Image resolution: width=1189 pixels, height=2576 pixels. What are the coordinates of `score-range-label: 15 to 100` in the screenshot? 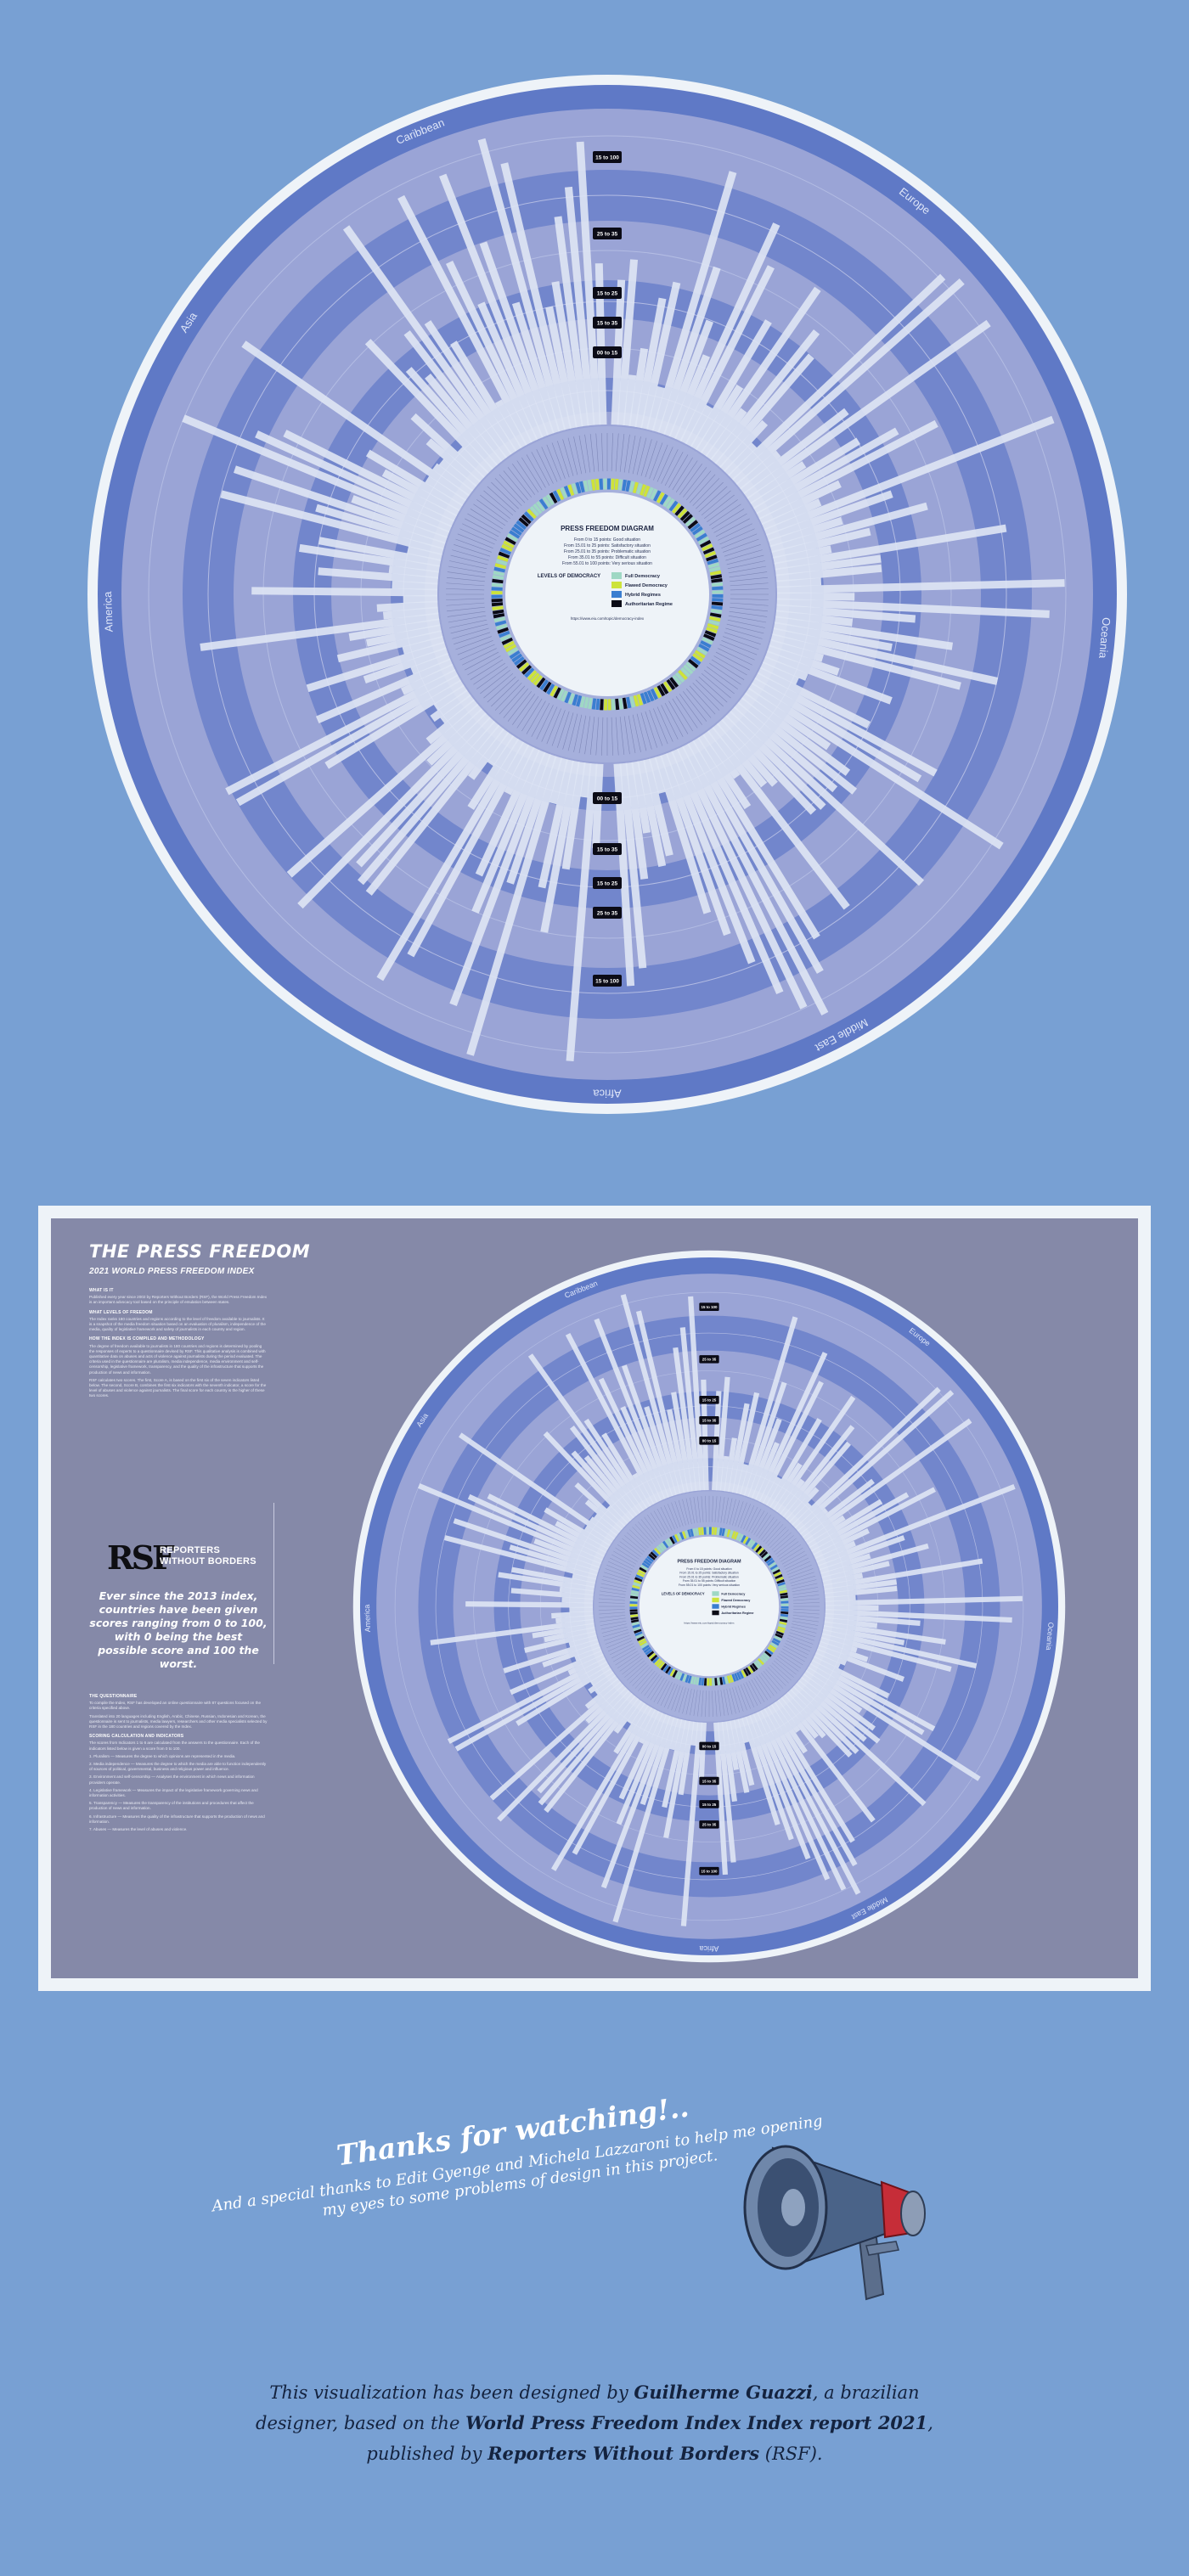 It's located at (710, 1307).